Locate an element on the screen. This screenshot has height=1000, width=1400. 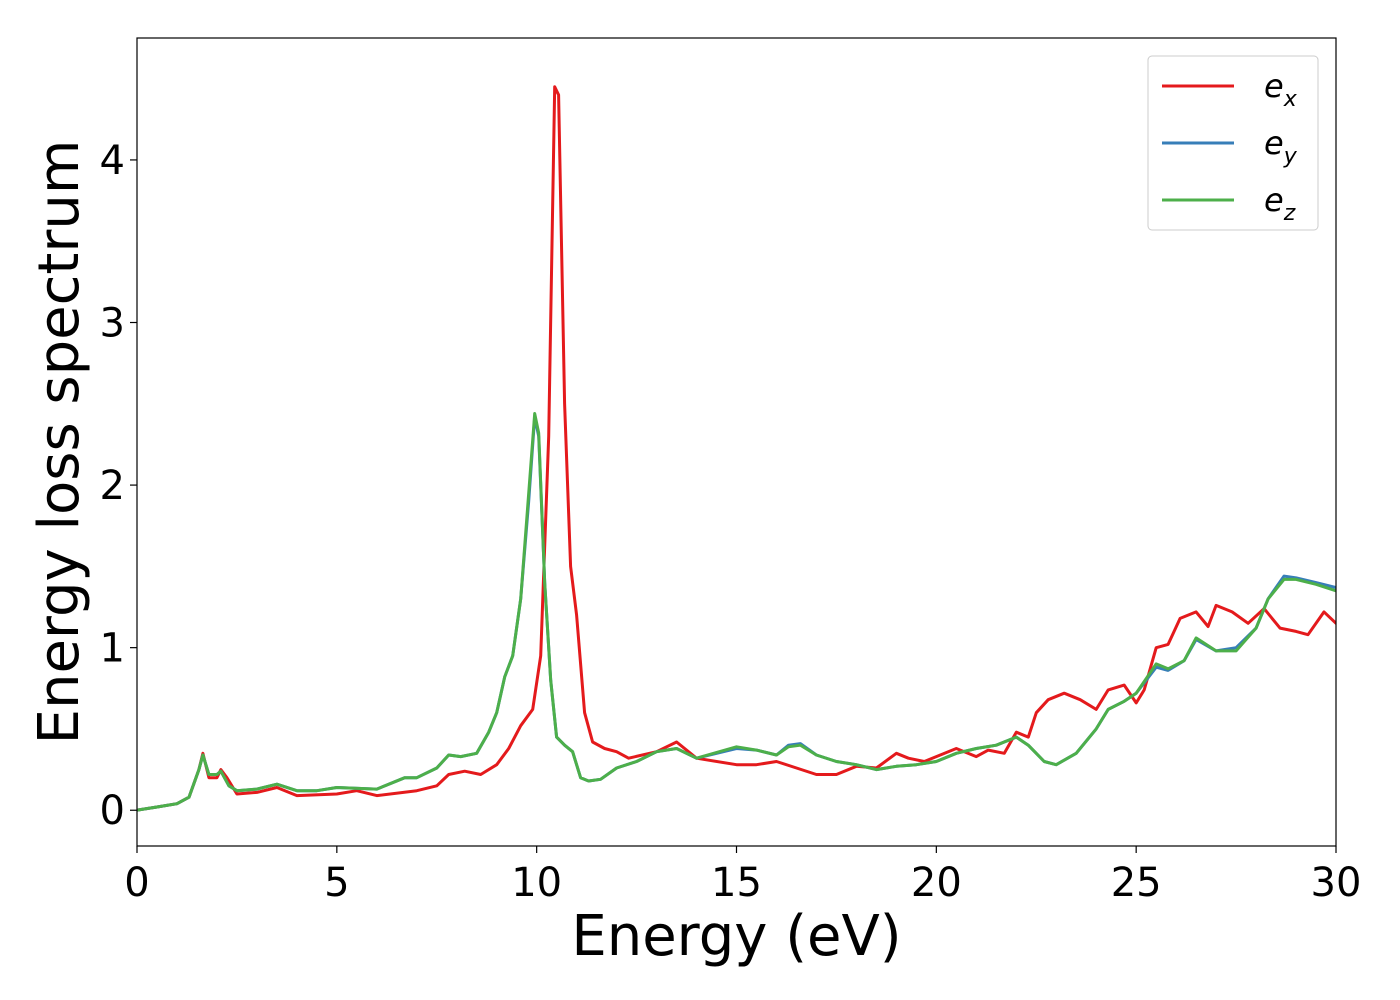
legend-item-e-y: ey is located at coordinates (1230, 146).